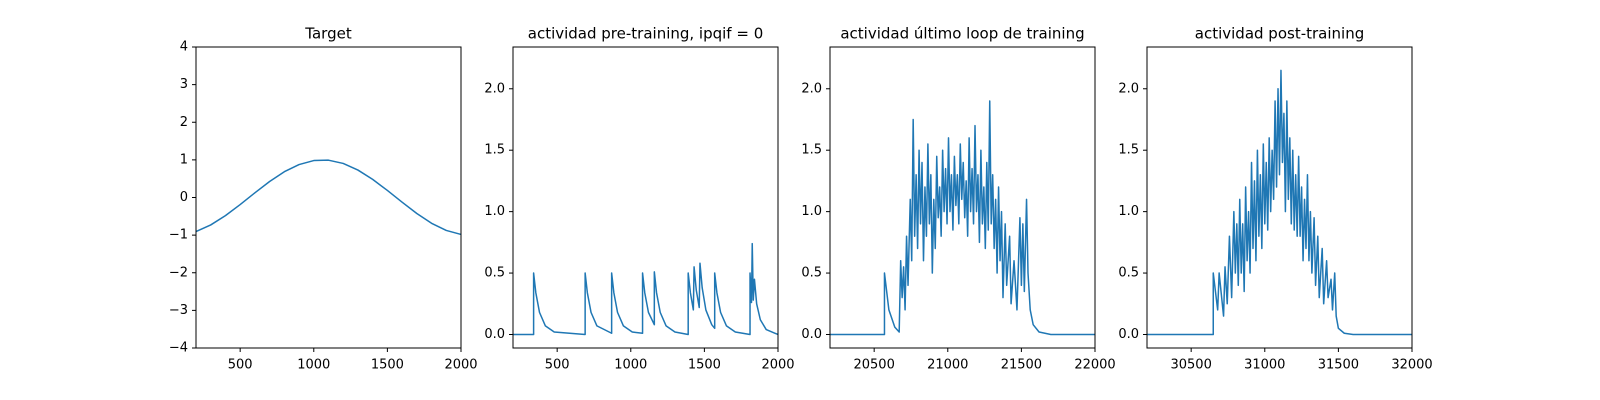 The height and width of the screenshot is (400, 1600). What do you see at coordinates (184, 47) in the screenshot?
I see `y-tick-label: 4` at bounding box center [184, 47].